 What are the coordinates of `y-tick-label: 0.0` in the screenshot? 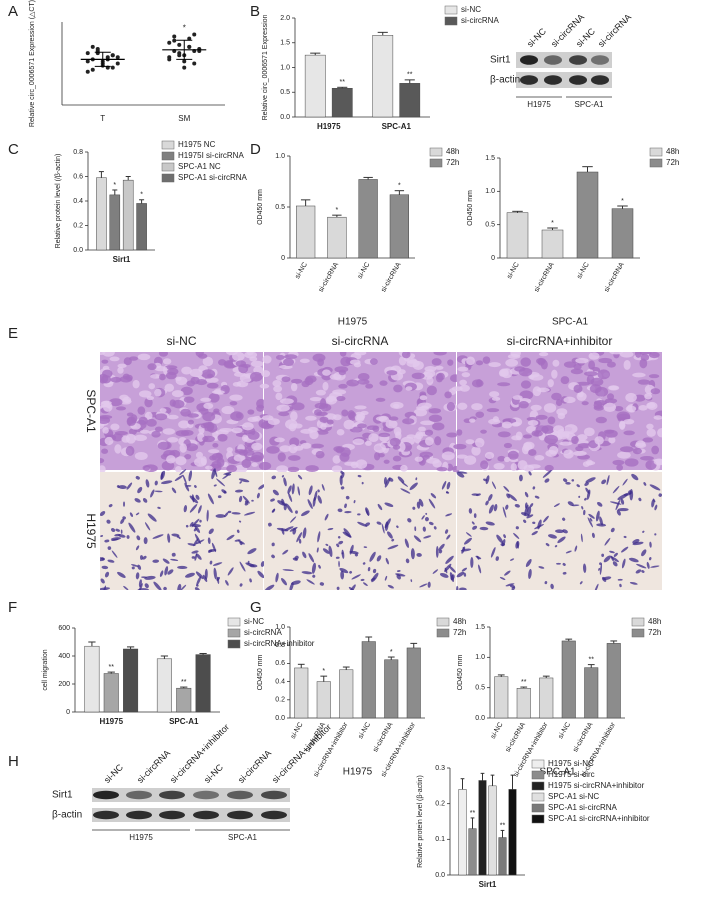 It's located at (280, 718).